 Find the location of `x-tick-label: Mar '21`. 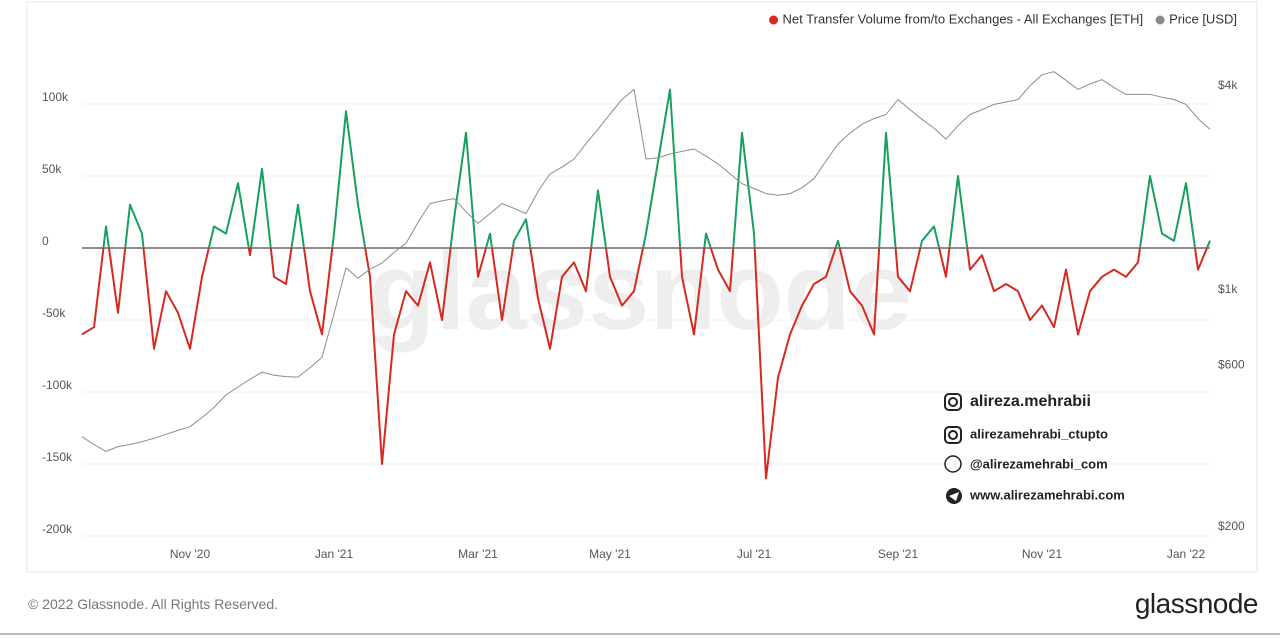

x-tick-label: Mar '21 is located at coordinates (478, 554).